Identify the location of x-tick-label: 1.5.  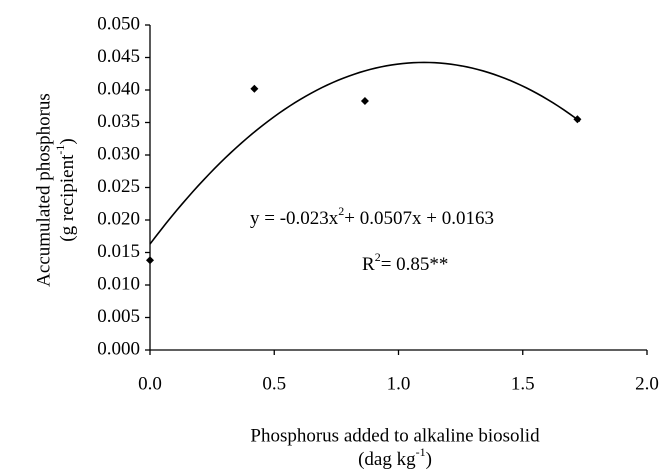
(523, 383).